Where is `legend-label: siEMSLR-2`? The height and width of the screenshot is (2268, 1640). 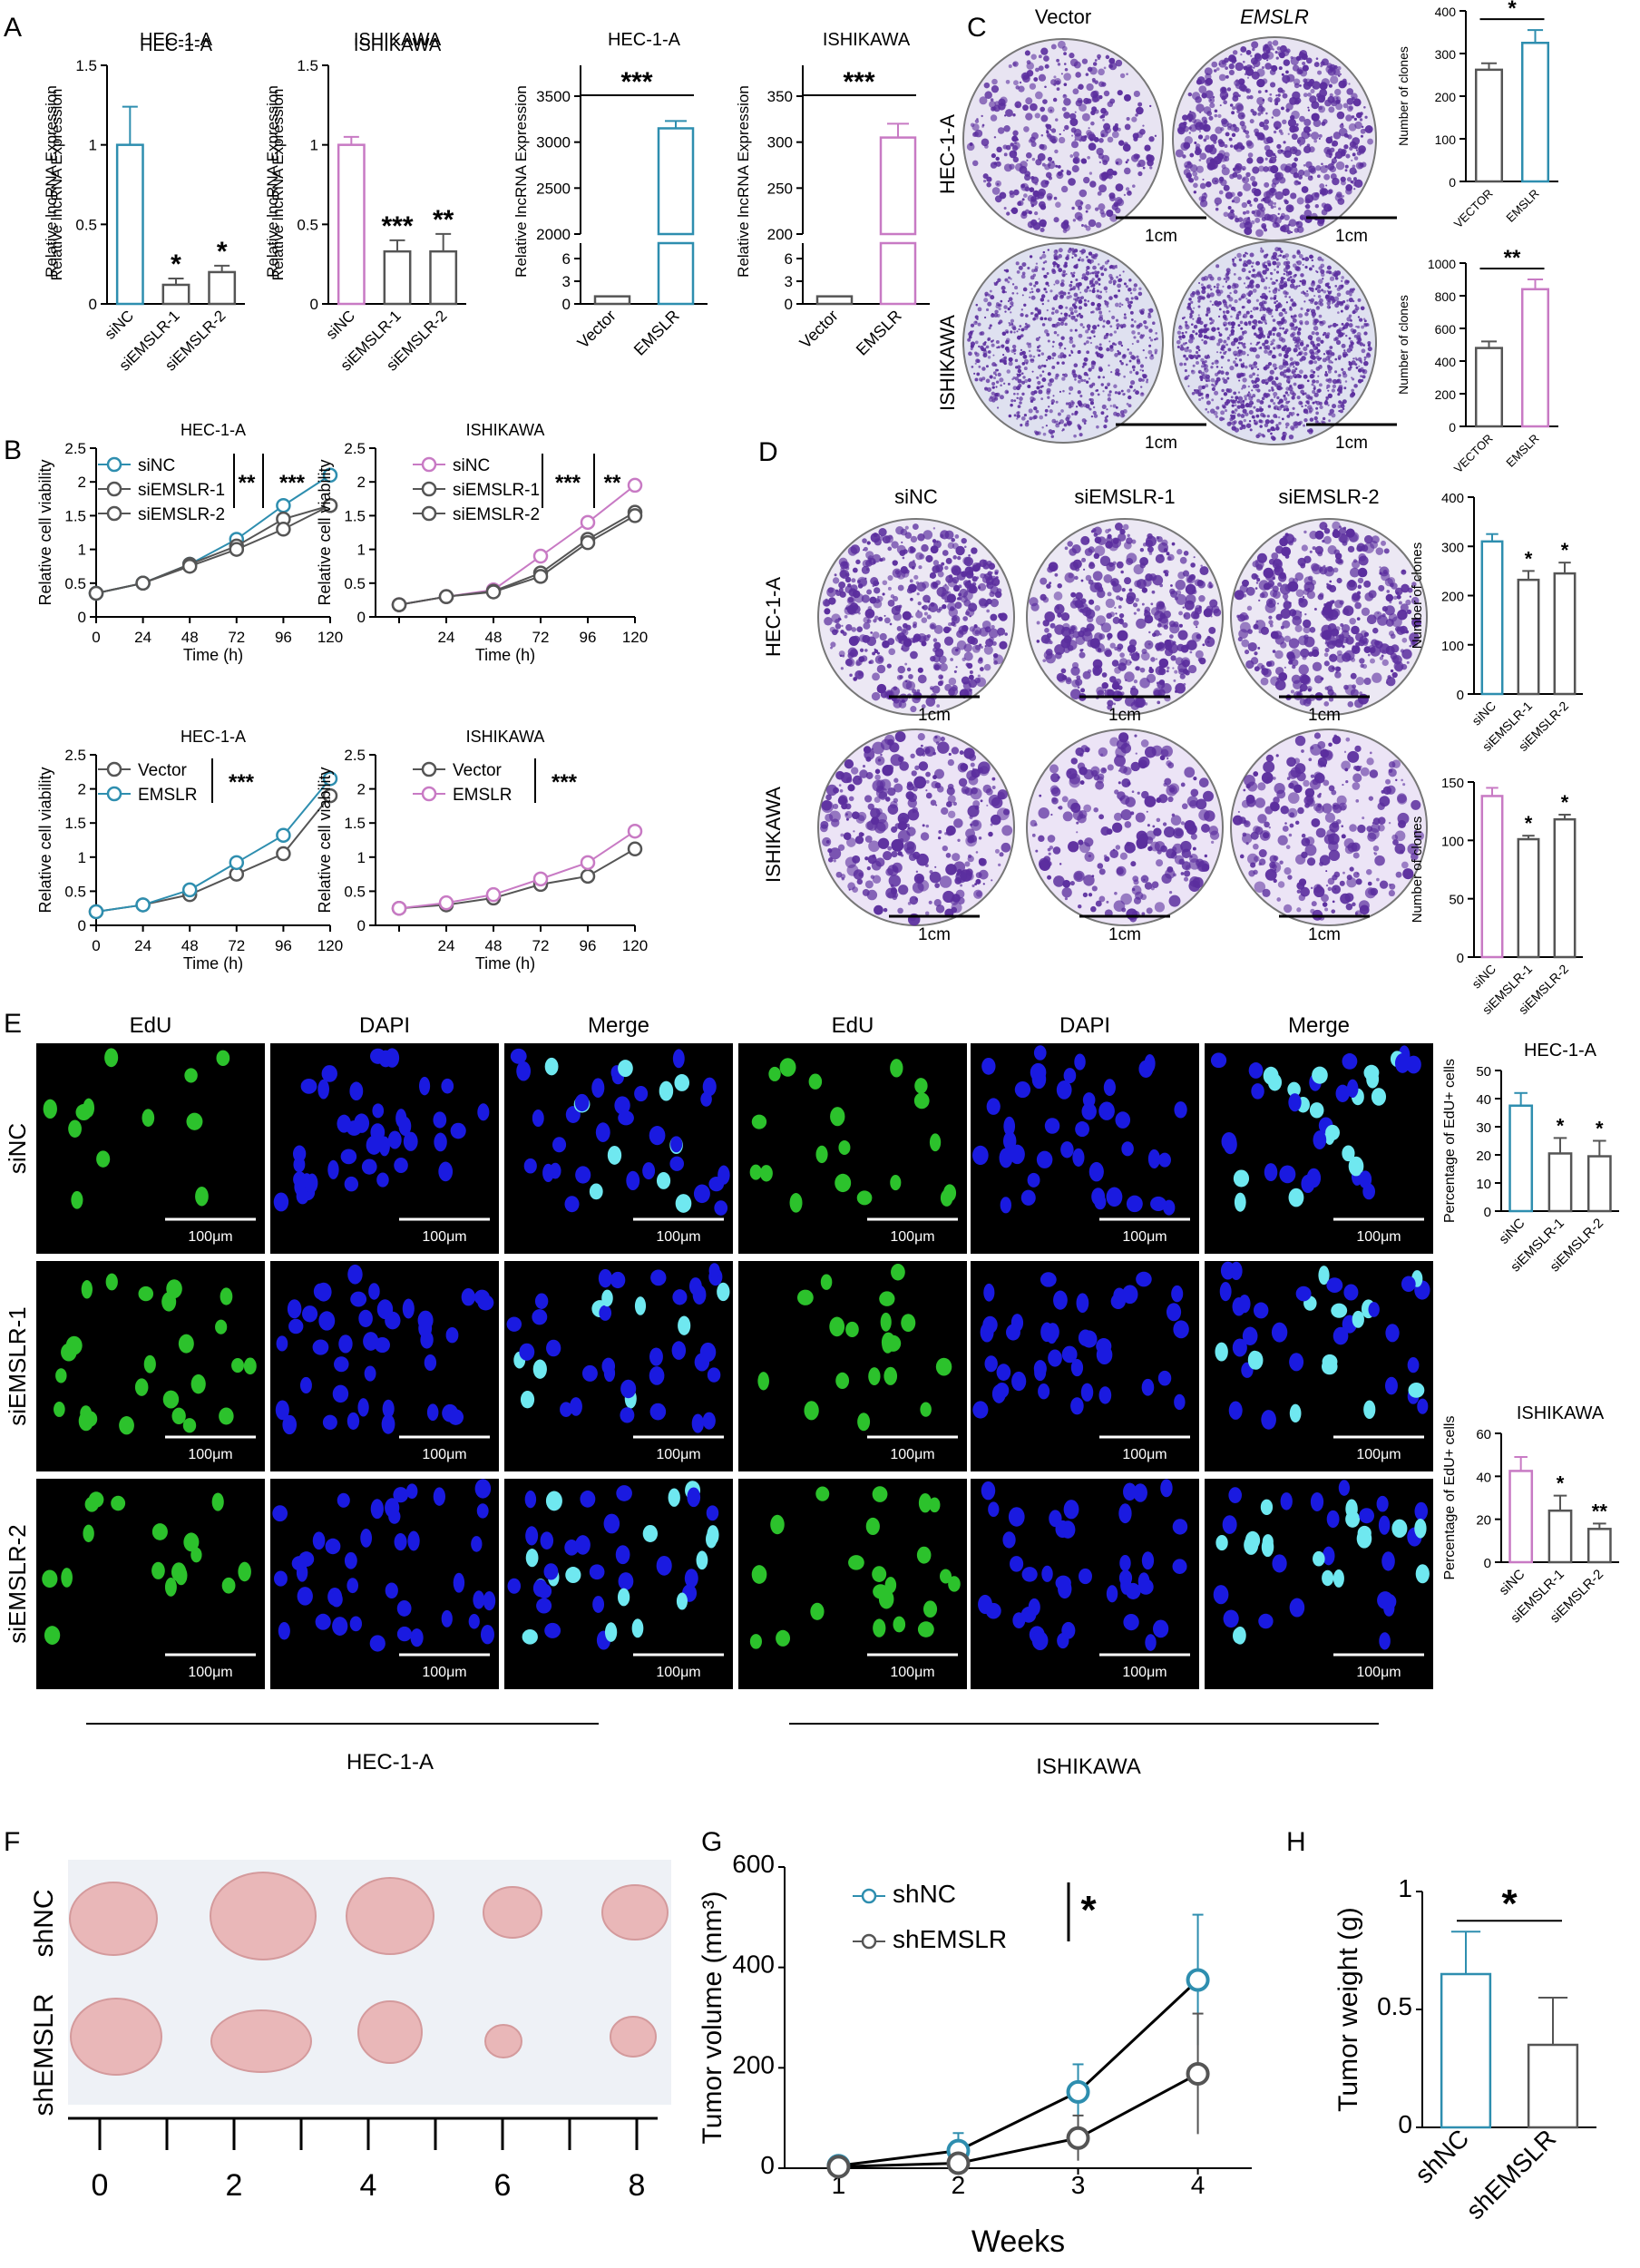
legend-label: siEMSLR-2 is located at coordinates (496, 514).